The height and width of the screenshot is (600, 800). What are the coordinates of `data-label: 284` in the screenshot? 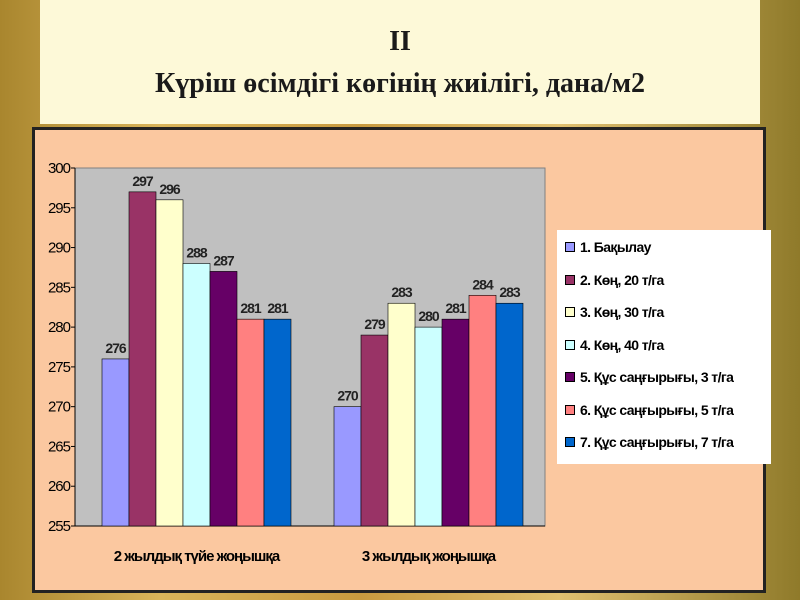 It's located at (483, 284).